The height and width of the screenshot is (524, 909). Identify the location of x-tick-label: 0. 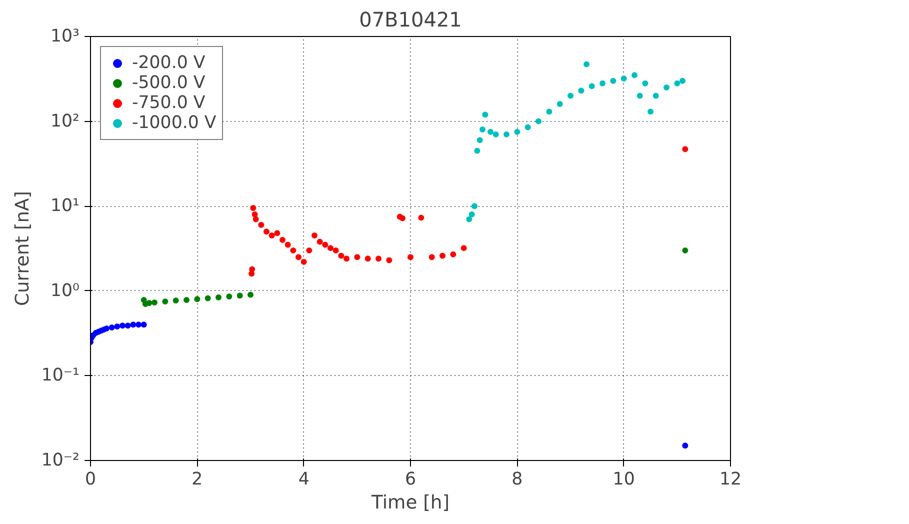
(90, 480).